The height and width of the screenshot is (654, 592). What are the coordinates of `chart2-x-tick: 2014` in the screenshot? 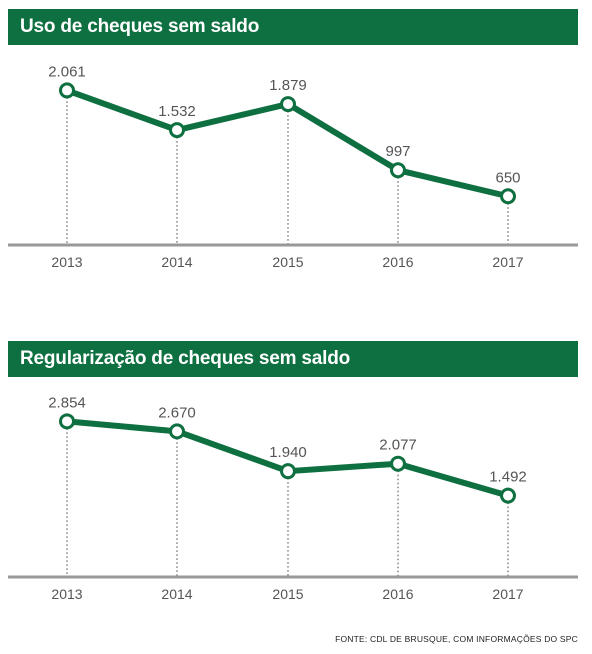 It's located at (176, 594).